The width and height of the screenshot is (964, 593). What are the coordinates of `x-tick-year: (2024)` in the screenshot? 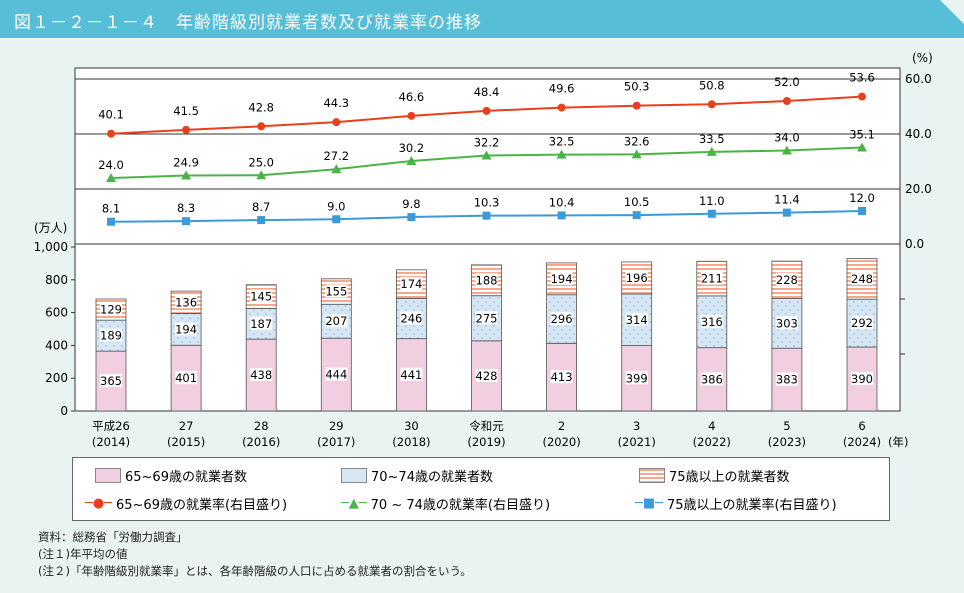 It's located at (862, 442).